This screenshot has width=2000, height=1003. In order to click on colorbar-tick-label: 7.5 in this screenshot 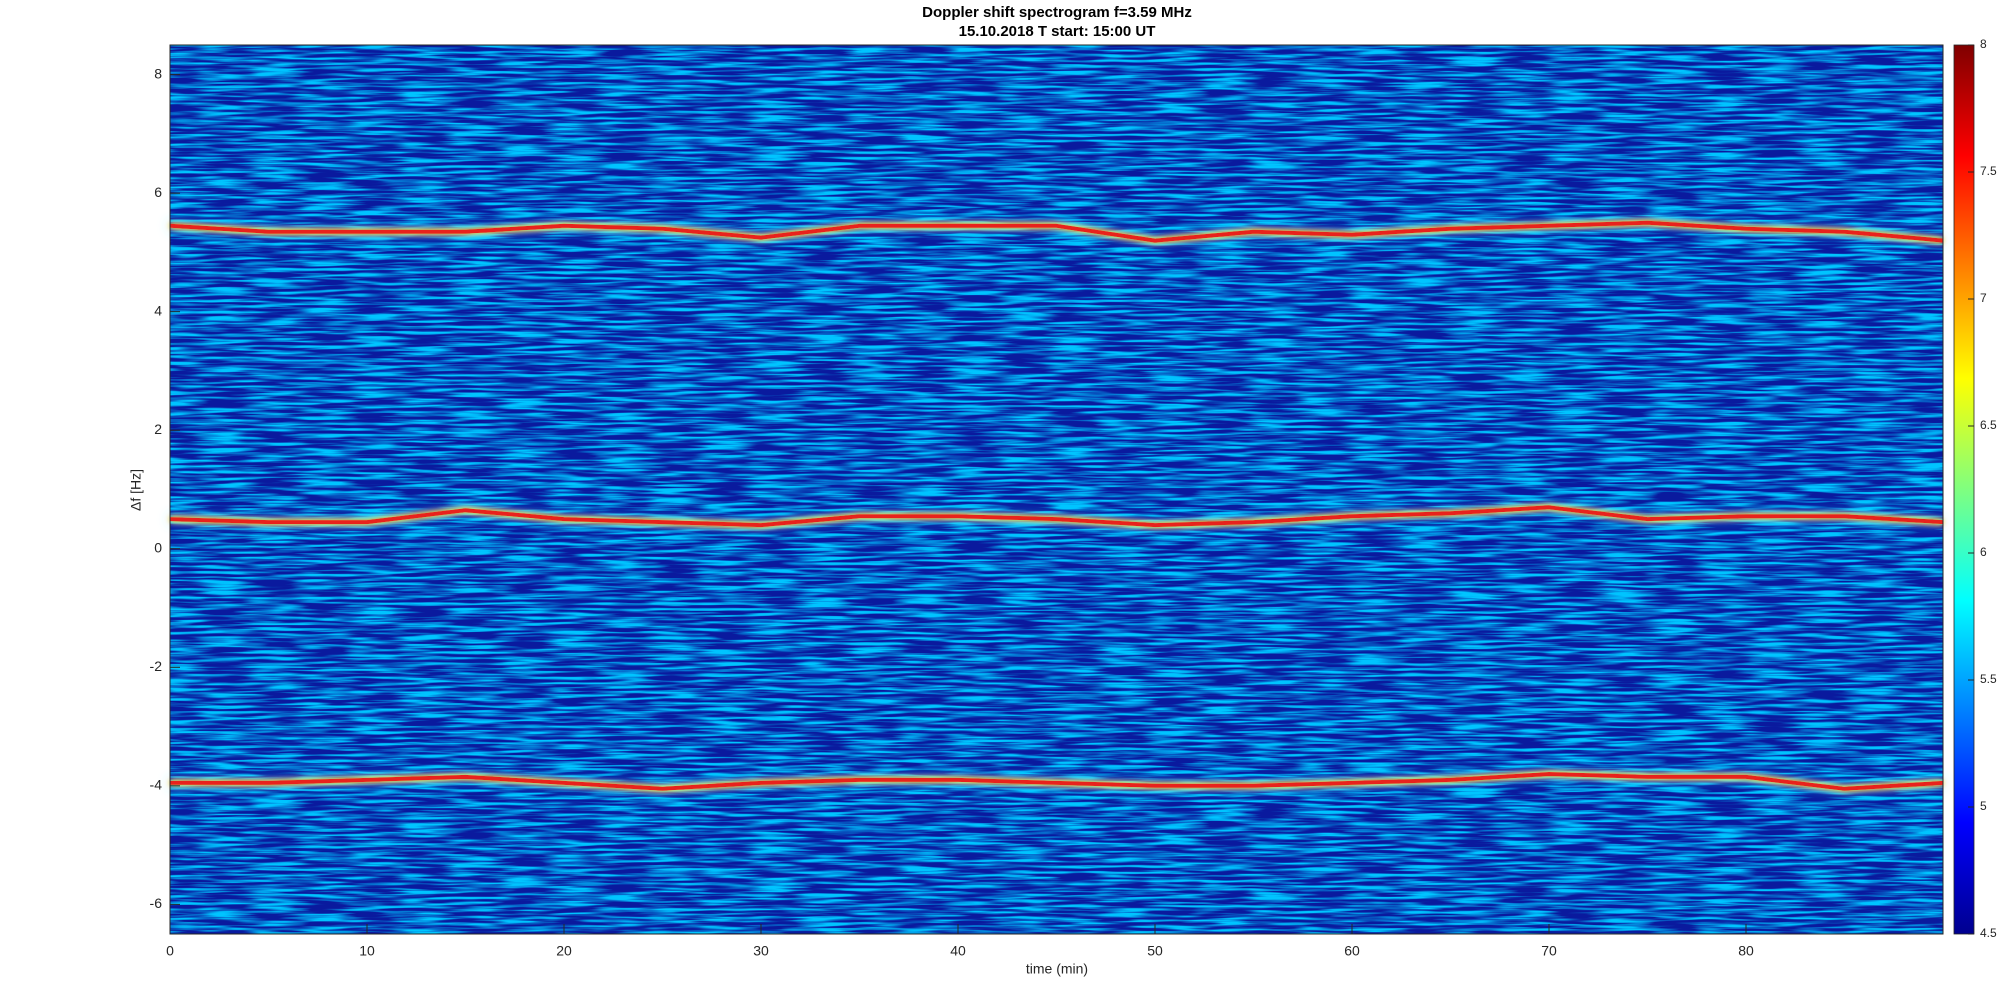, I will do `click(1988, 171)`.